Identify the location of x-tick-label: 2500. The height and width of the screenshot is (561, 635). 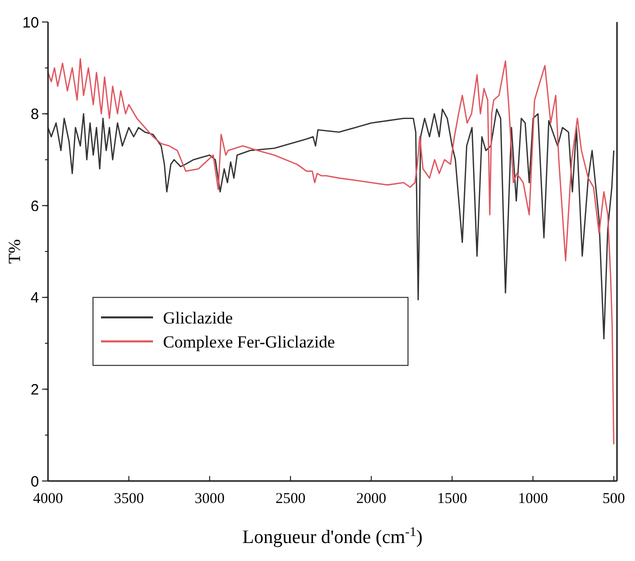
(290, 499).